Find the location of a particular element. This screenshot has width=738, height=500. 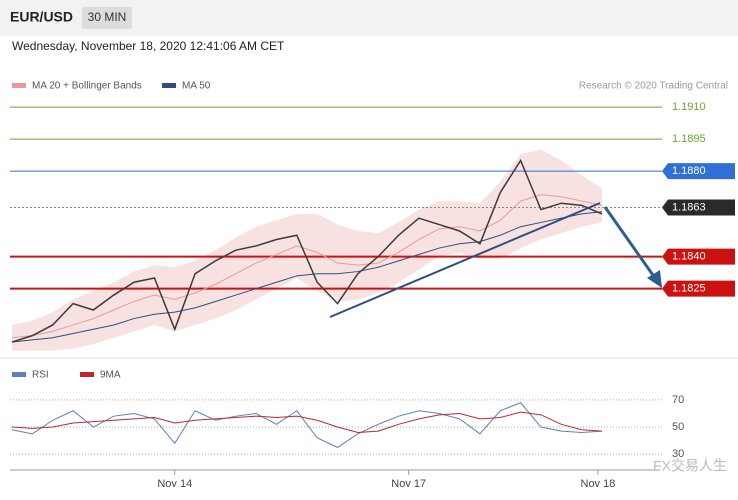

level-label: 1.1840 is located at coordinates (689, 257).